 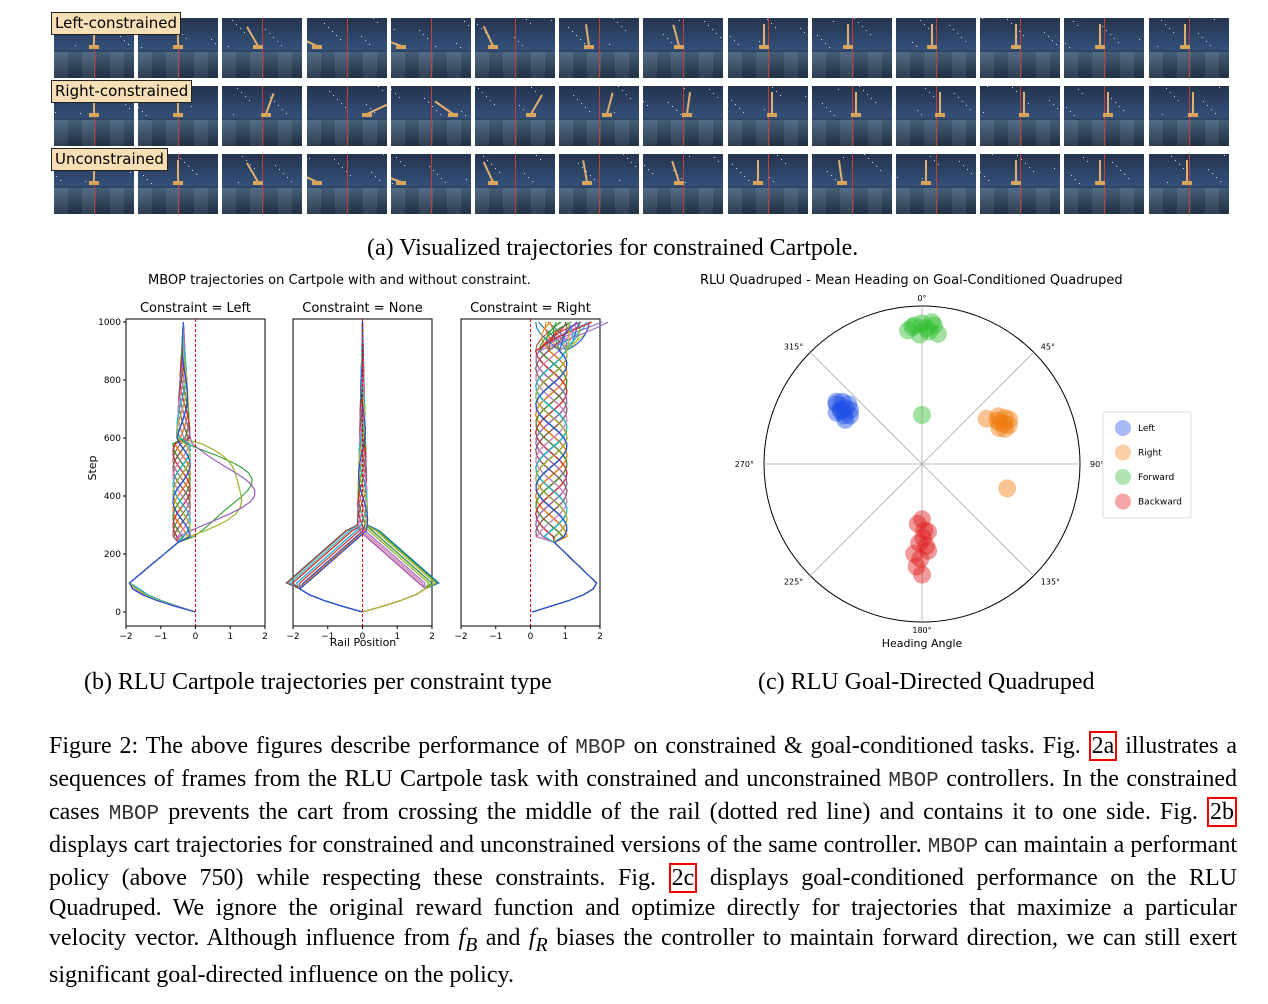 I want to click on y-tick-label: 600, so click(x=112, y=439).